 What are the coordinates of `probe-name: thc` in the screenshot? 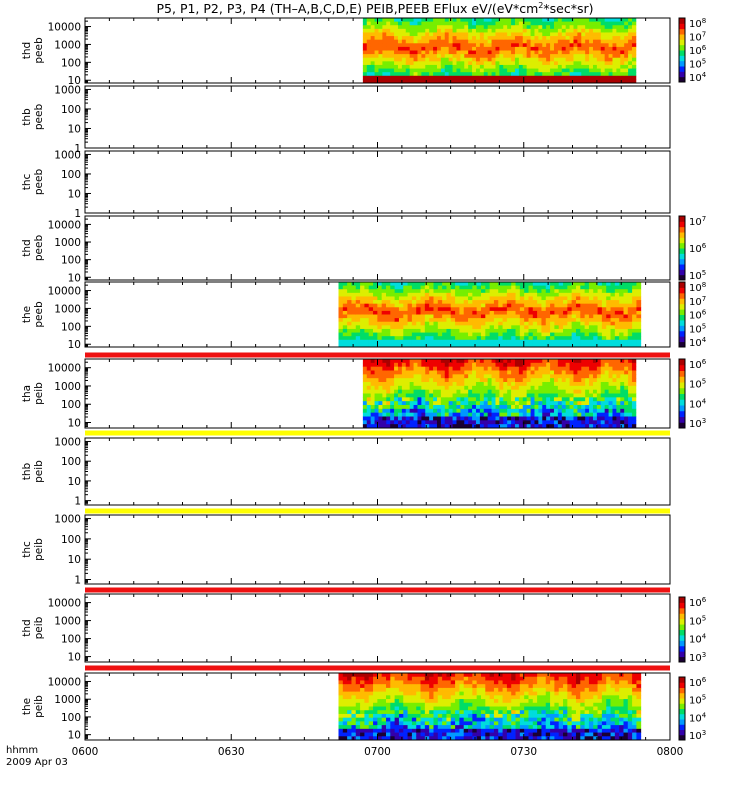 It's located at (27, 549).